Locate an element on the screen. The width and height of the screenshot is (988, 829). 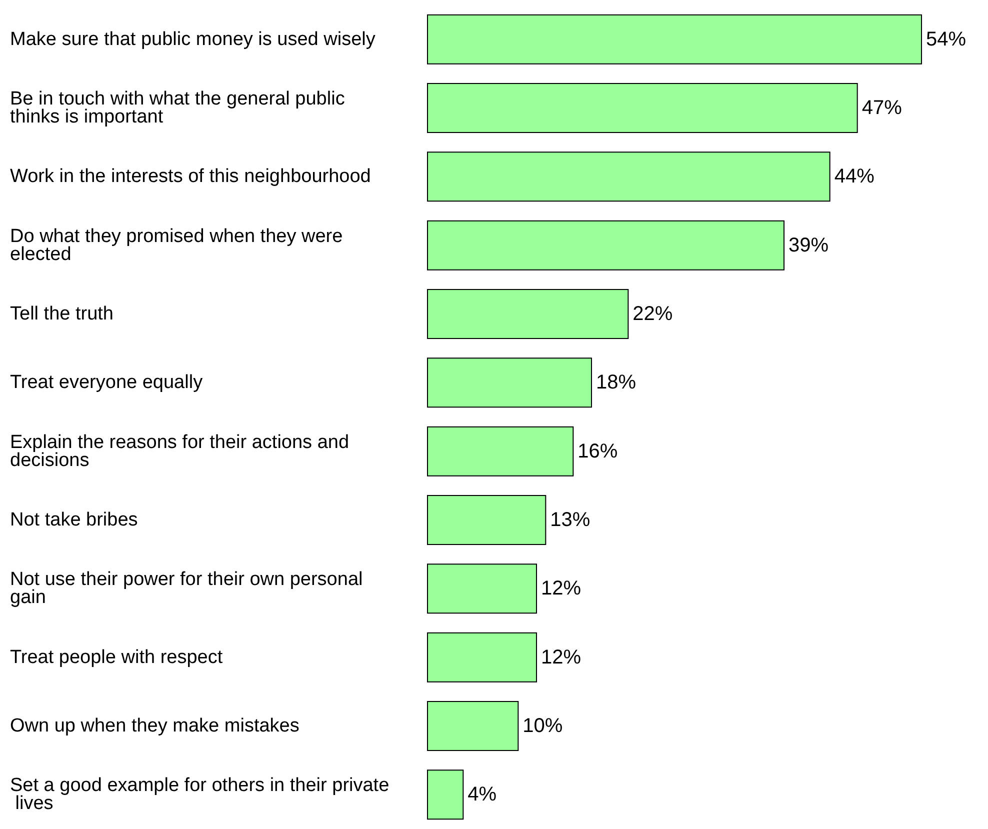
data-label: 22% is located at coordinates (652, 314).